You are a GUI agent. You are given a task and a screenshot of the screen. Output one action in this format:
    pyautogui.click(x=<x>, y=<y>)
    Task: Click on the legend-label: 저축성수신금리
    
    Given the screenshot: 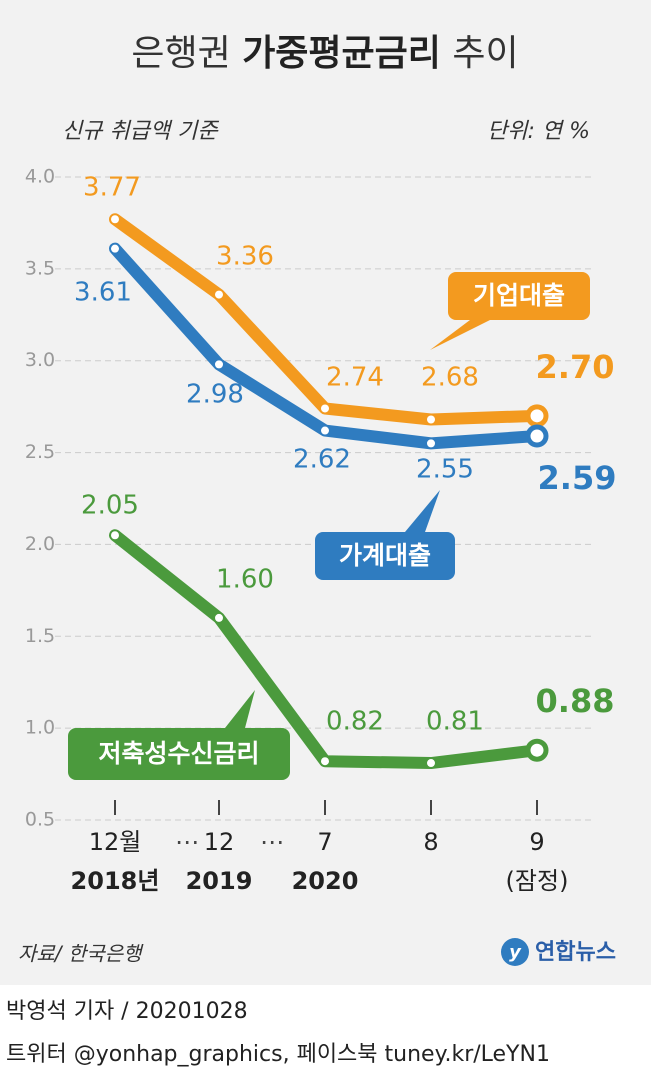 What is the action you would take?
    pyautogui.click(x=178, y=753)
    